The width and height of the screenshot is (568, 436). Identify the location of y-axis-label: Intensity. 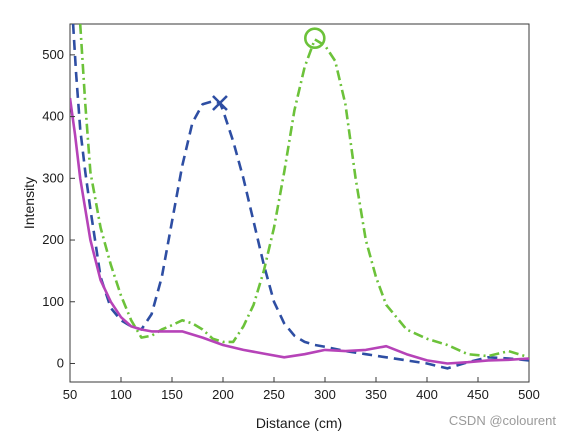
(29, 203).